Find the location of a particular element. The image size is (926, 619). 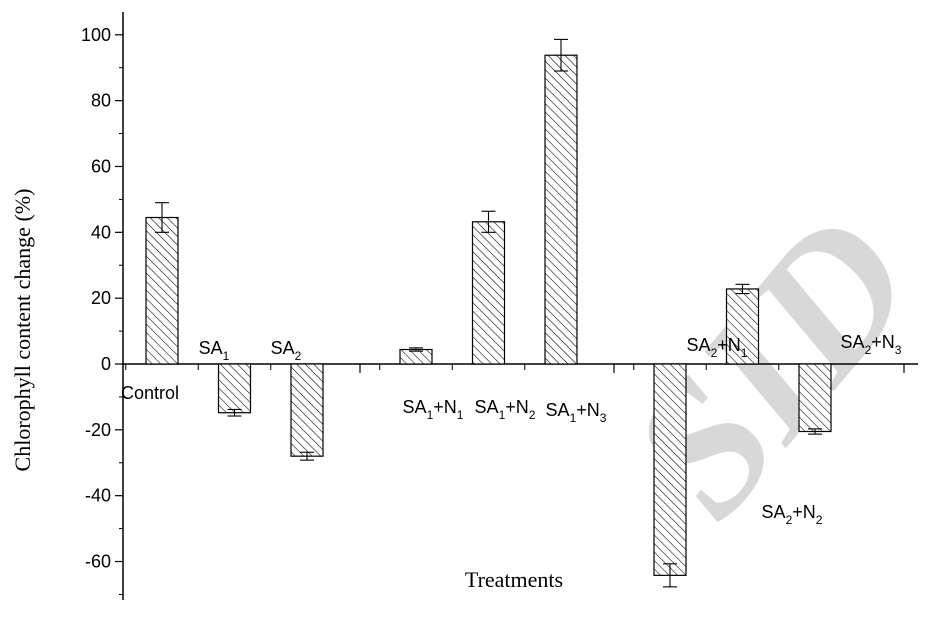

y-tick-label: -20 is located at coordinates (98, 430).